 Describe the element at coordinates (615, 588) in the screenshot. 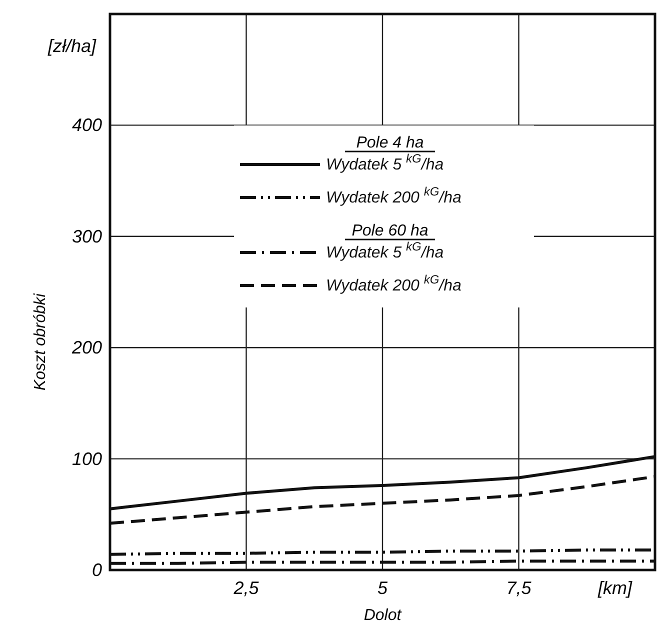

I see `text: [km]` at that location.